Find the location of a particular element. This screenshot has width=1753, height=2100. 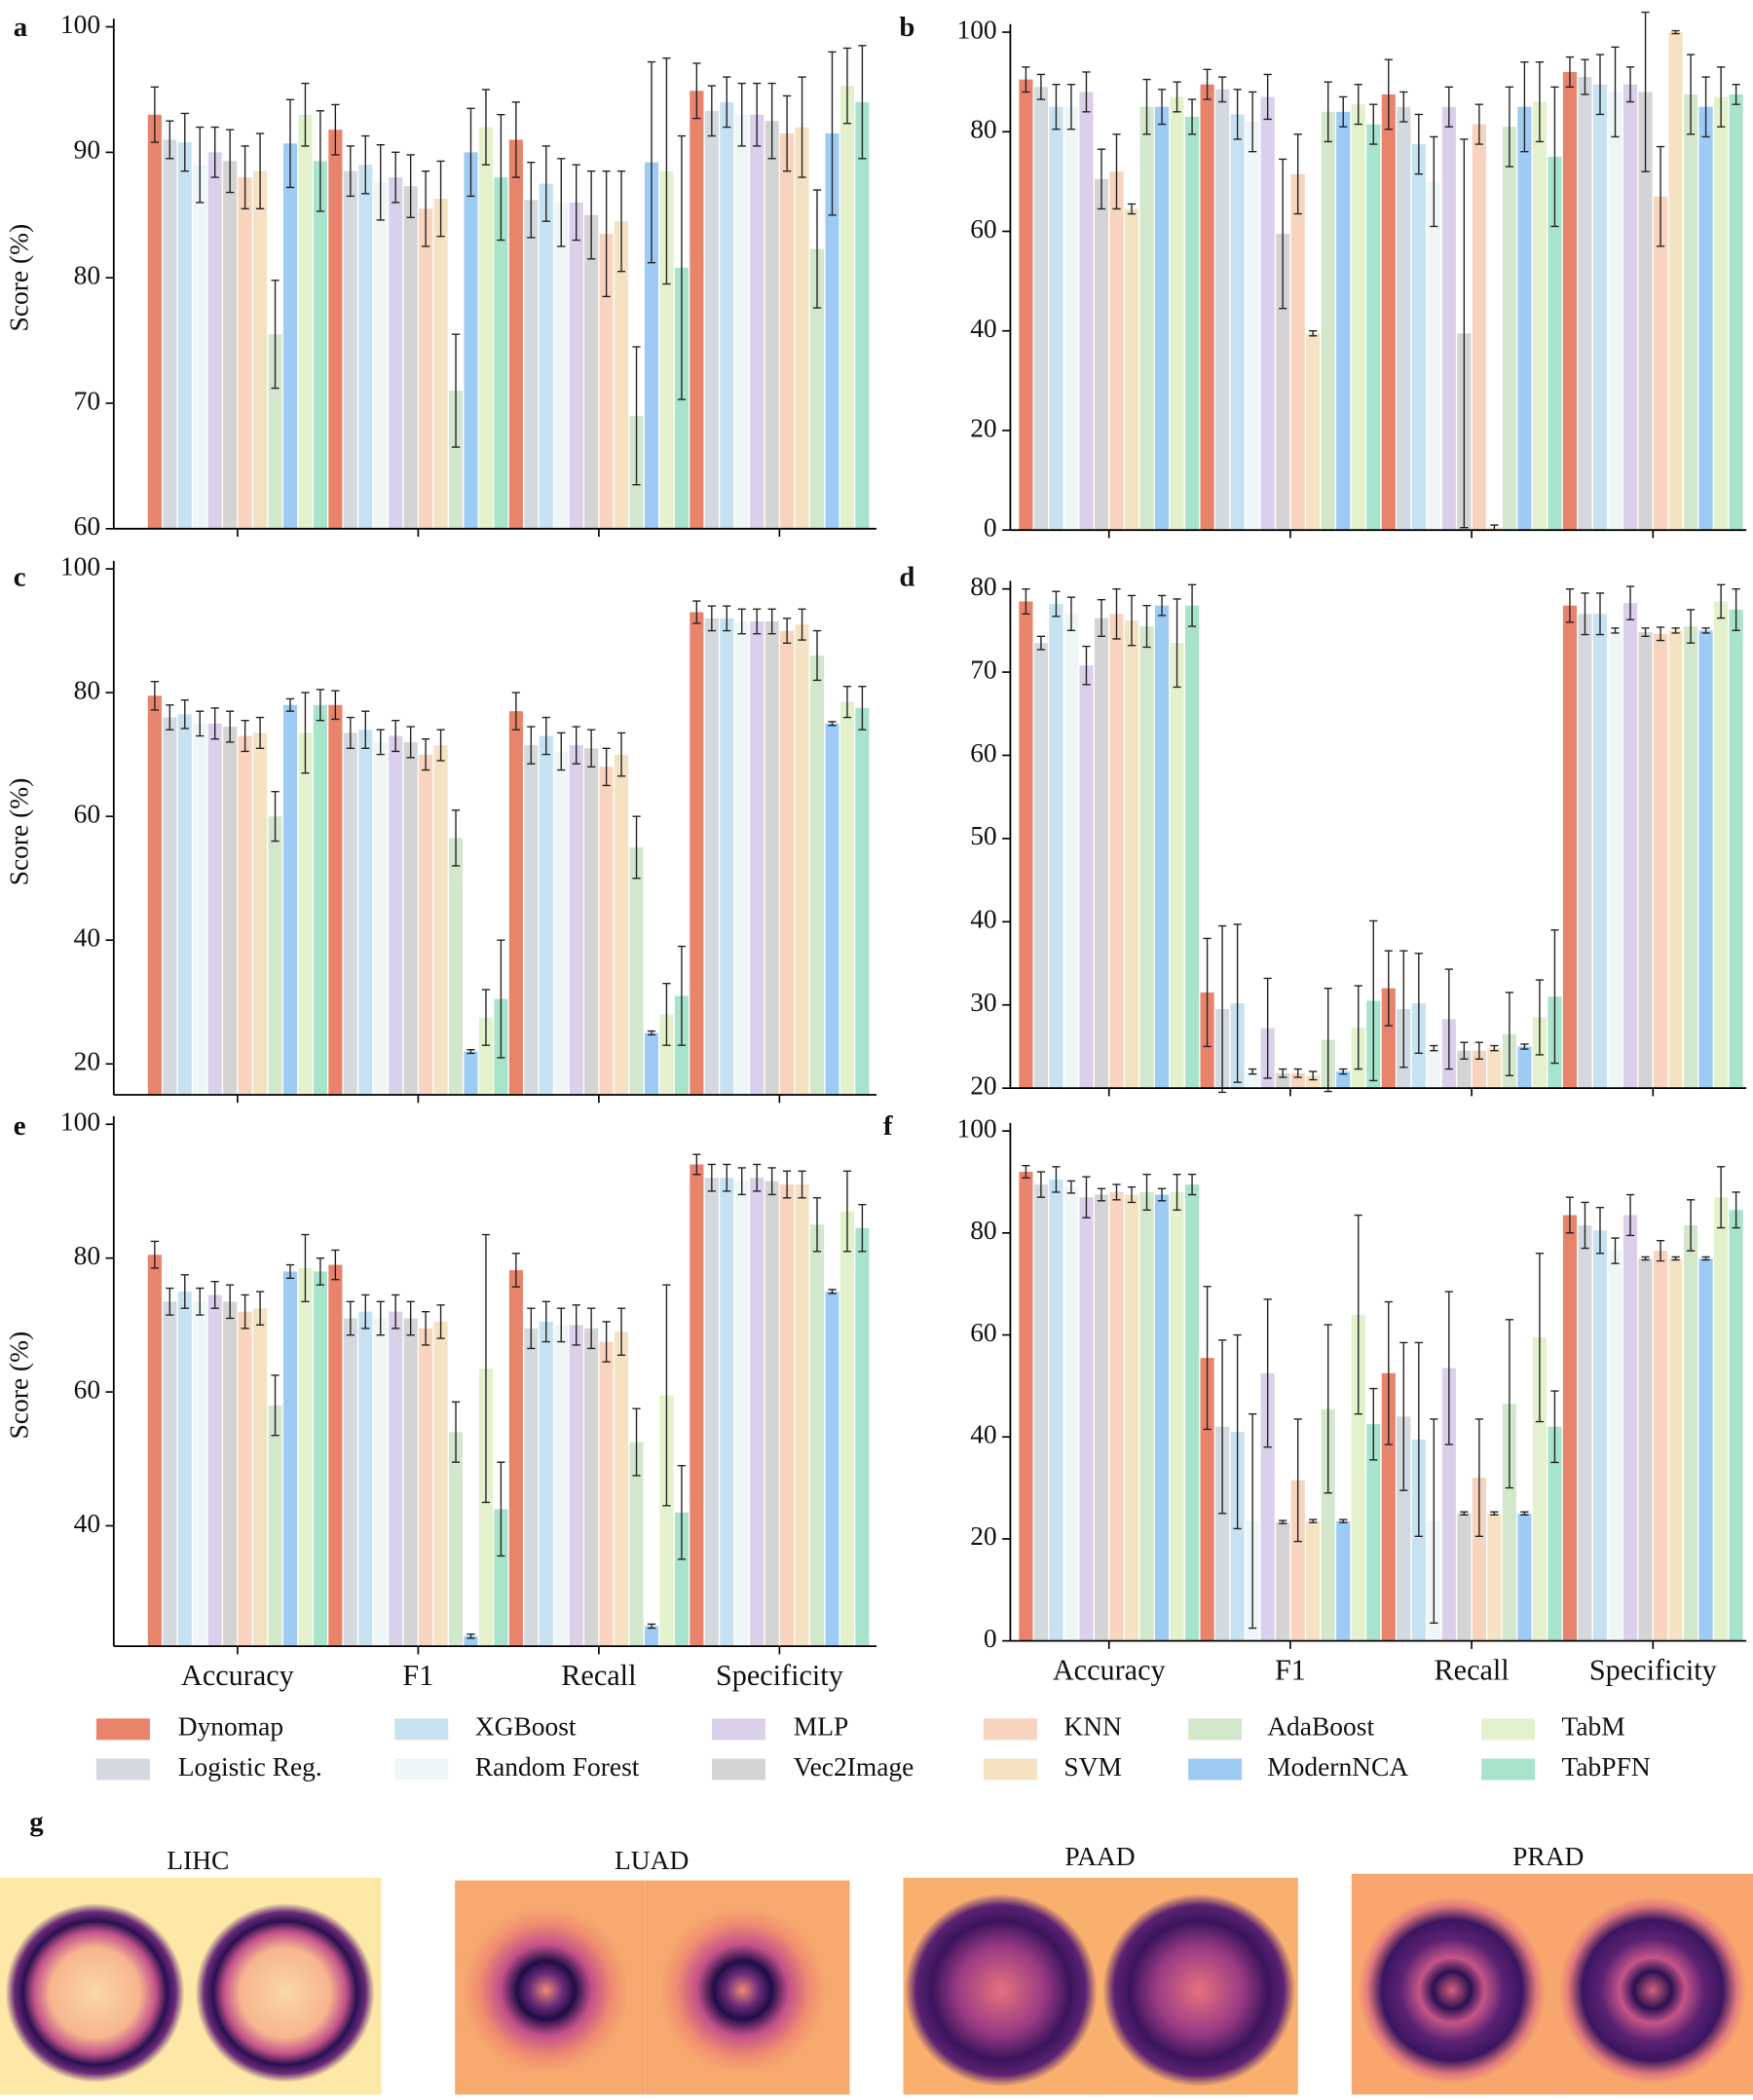

y-tick-label: 80 is located at coordinates (983, 1230).